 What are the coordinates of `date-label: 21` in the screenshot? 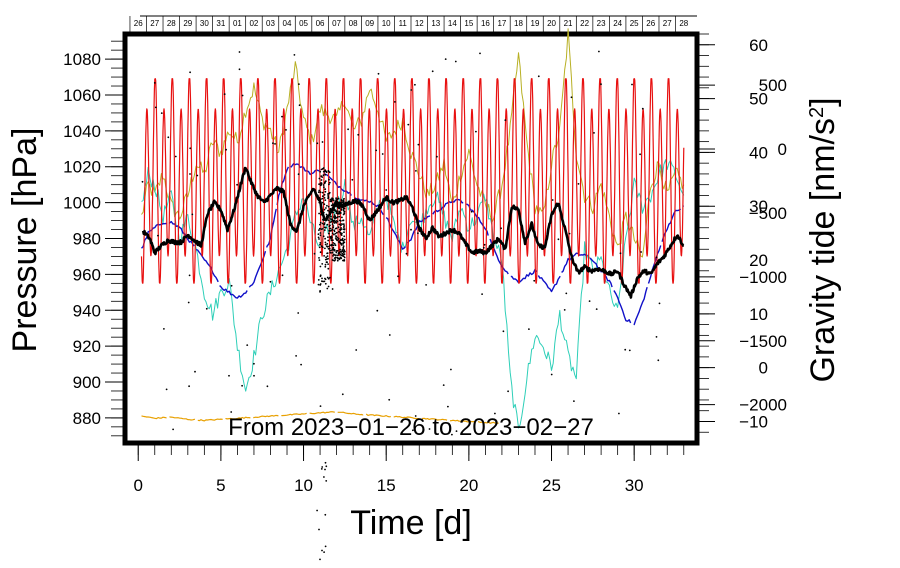 It's located at (568, 23).